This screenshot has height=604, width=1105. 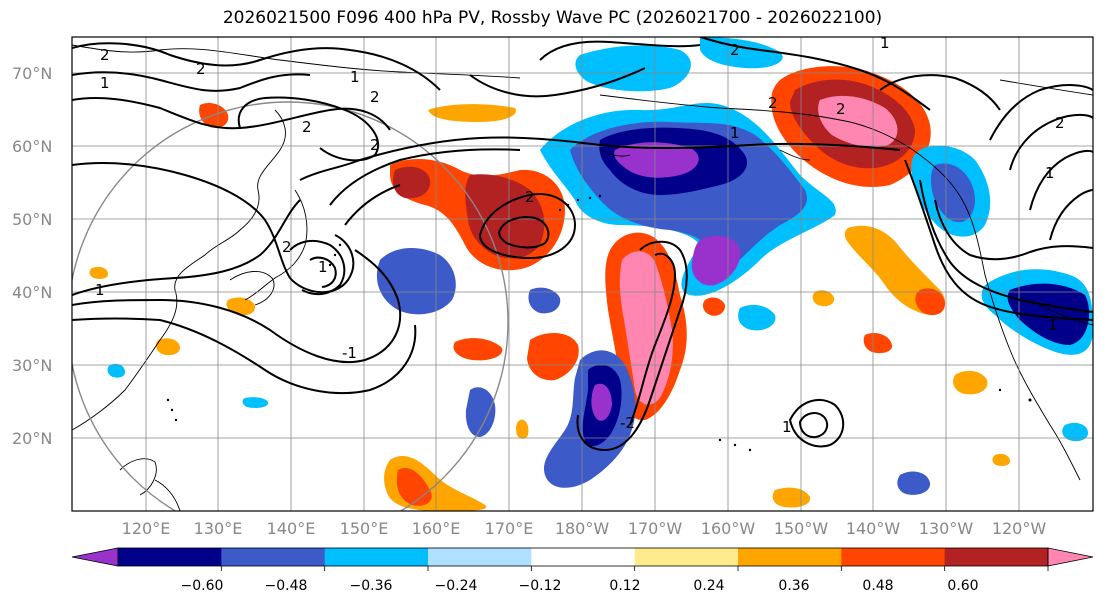 What do you see at coordinates (708, 586) in the screenshot?
I see `colorbar-tick-label: 0.24` at bounding box center [708, 586].